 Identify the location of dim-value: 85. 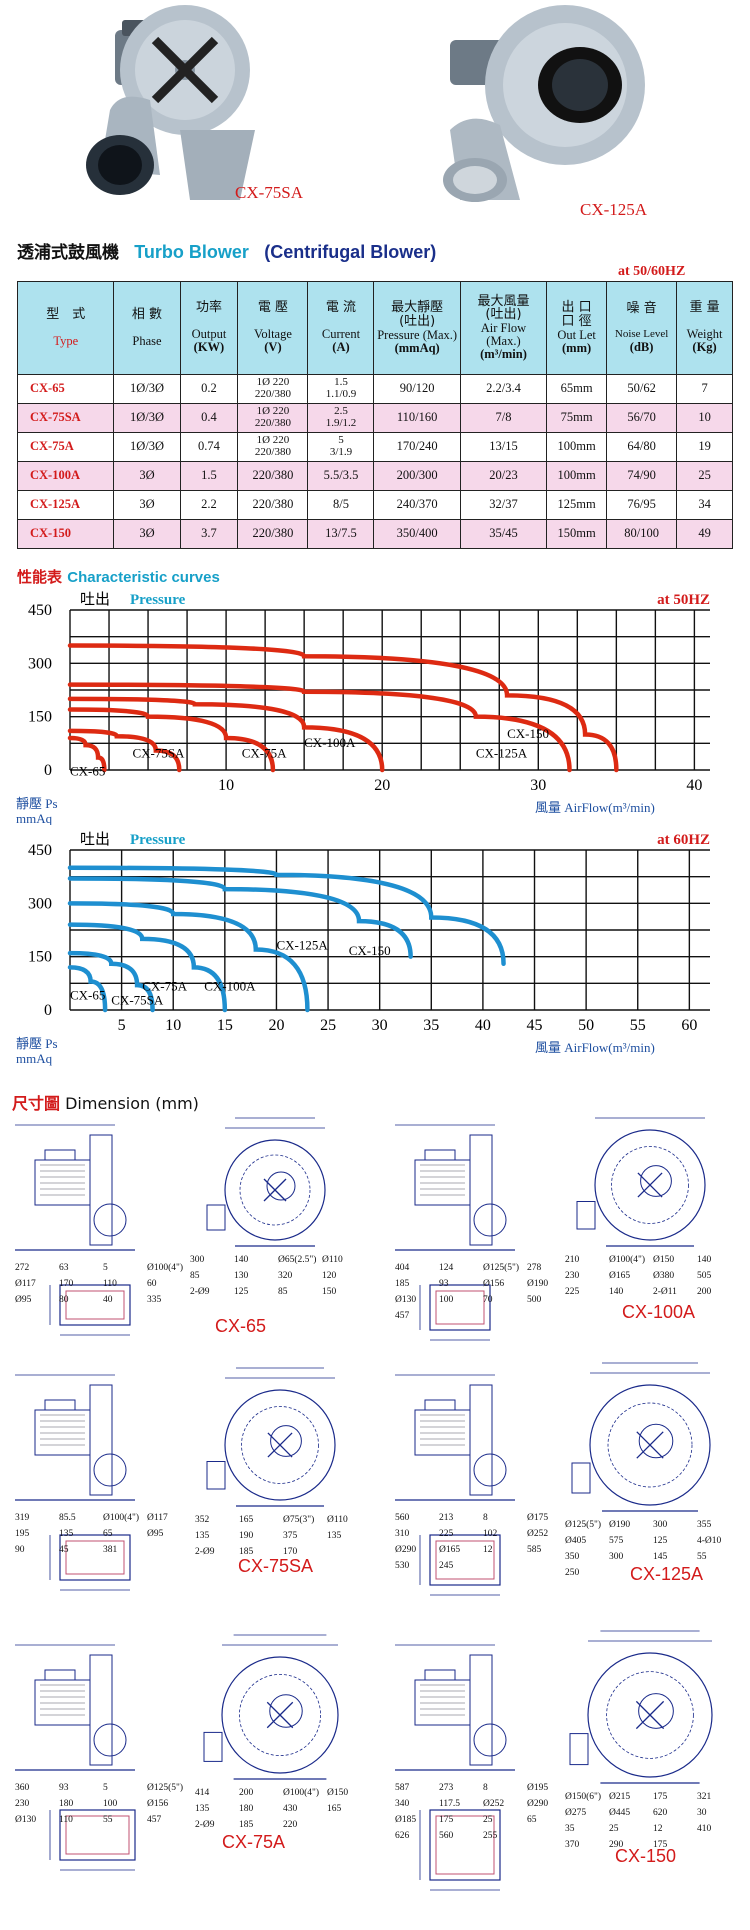
(195, 1276).